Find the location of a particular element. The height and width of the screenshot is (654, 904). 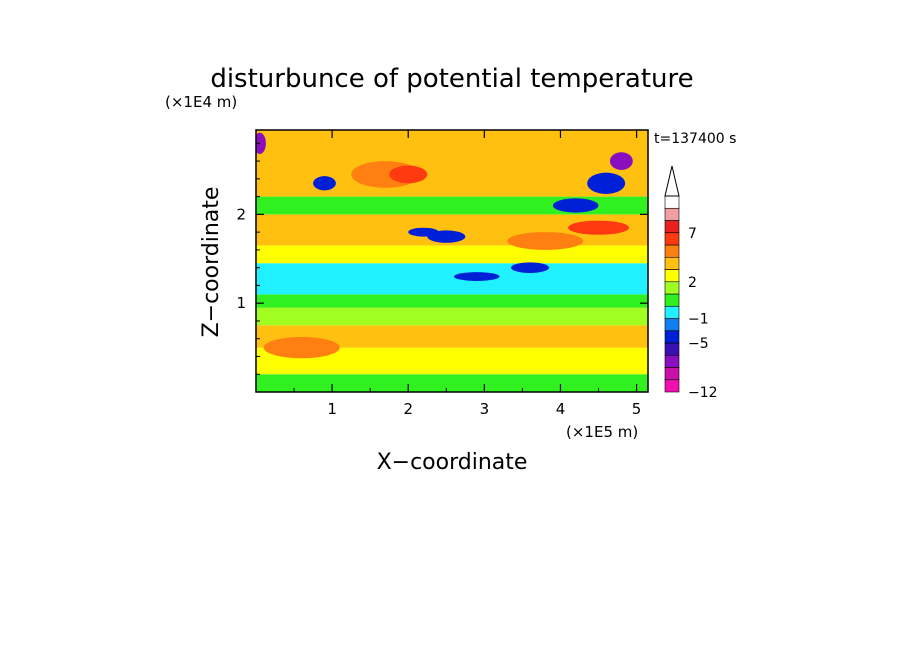

colorbar-tick-label: 7 is located at coordinates (692, 234).